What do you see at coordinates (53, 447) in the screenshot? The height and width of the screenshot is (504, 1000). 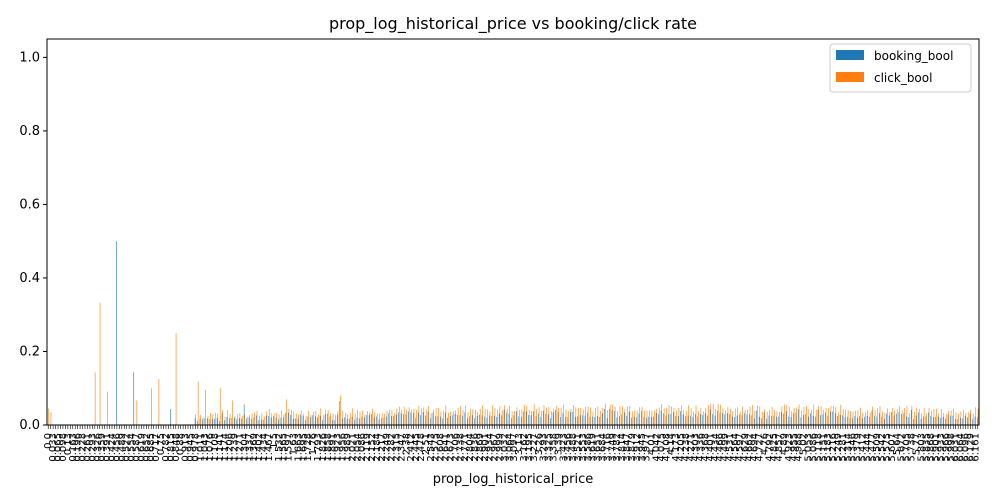 I see `x-tick-label: 0.033` at bounding box center [53, 447].